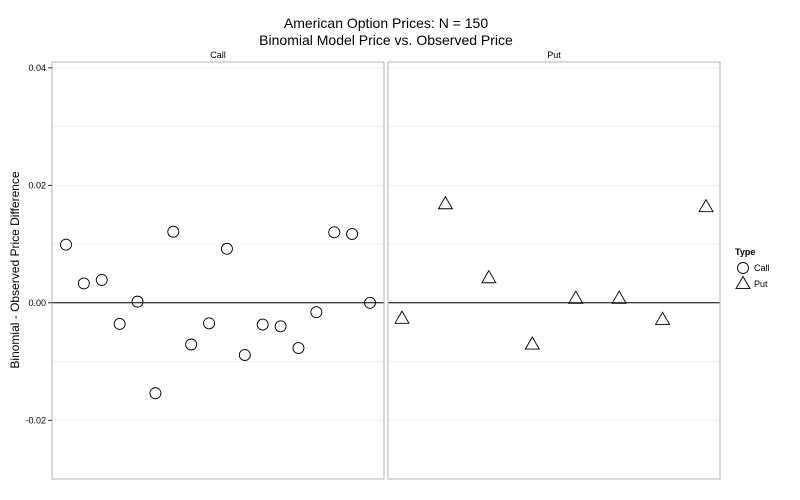  Describe the element at coordinates (37, 68) in the screenshot. I see `y-tick-label: 0.04` at that location.